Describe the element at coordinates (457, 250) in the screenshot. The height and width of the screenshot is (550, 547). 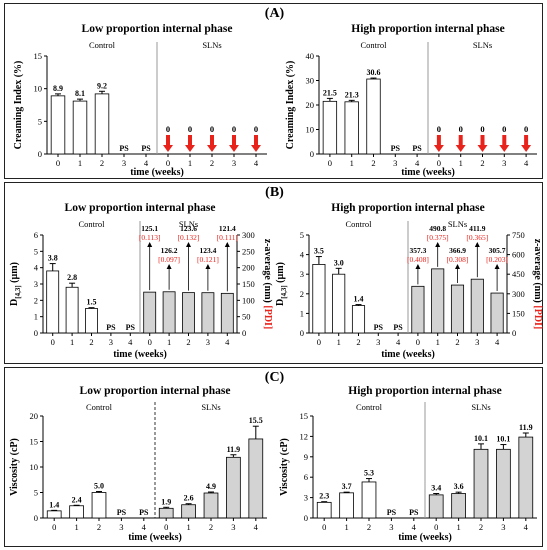
I see `bar-label: 366.9` at that location.